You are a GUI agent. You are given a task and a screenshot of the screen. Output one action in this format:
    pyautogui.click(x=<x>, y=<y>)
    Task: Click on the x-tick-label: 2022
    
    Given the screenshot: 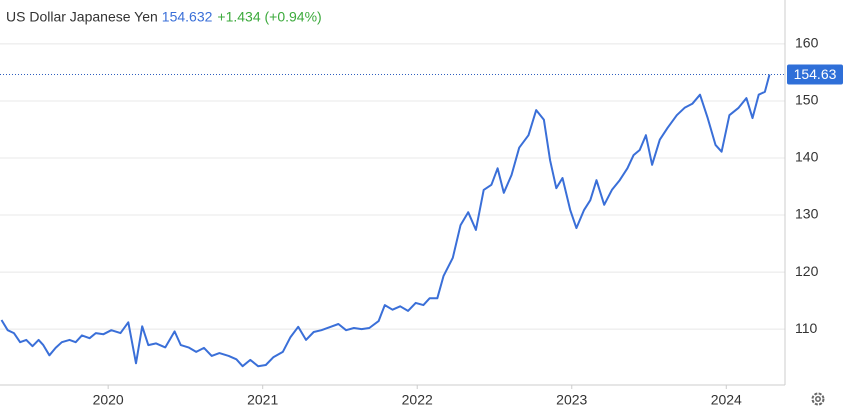 What is the action you would take?
    pyautogui.click(x=417, y=400)
    